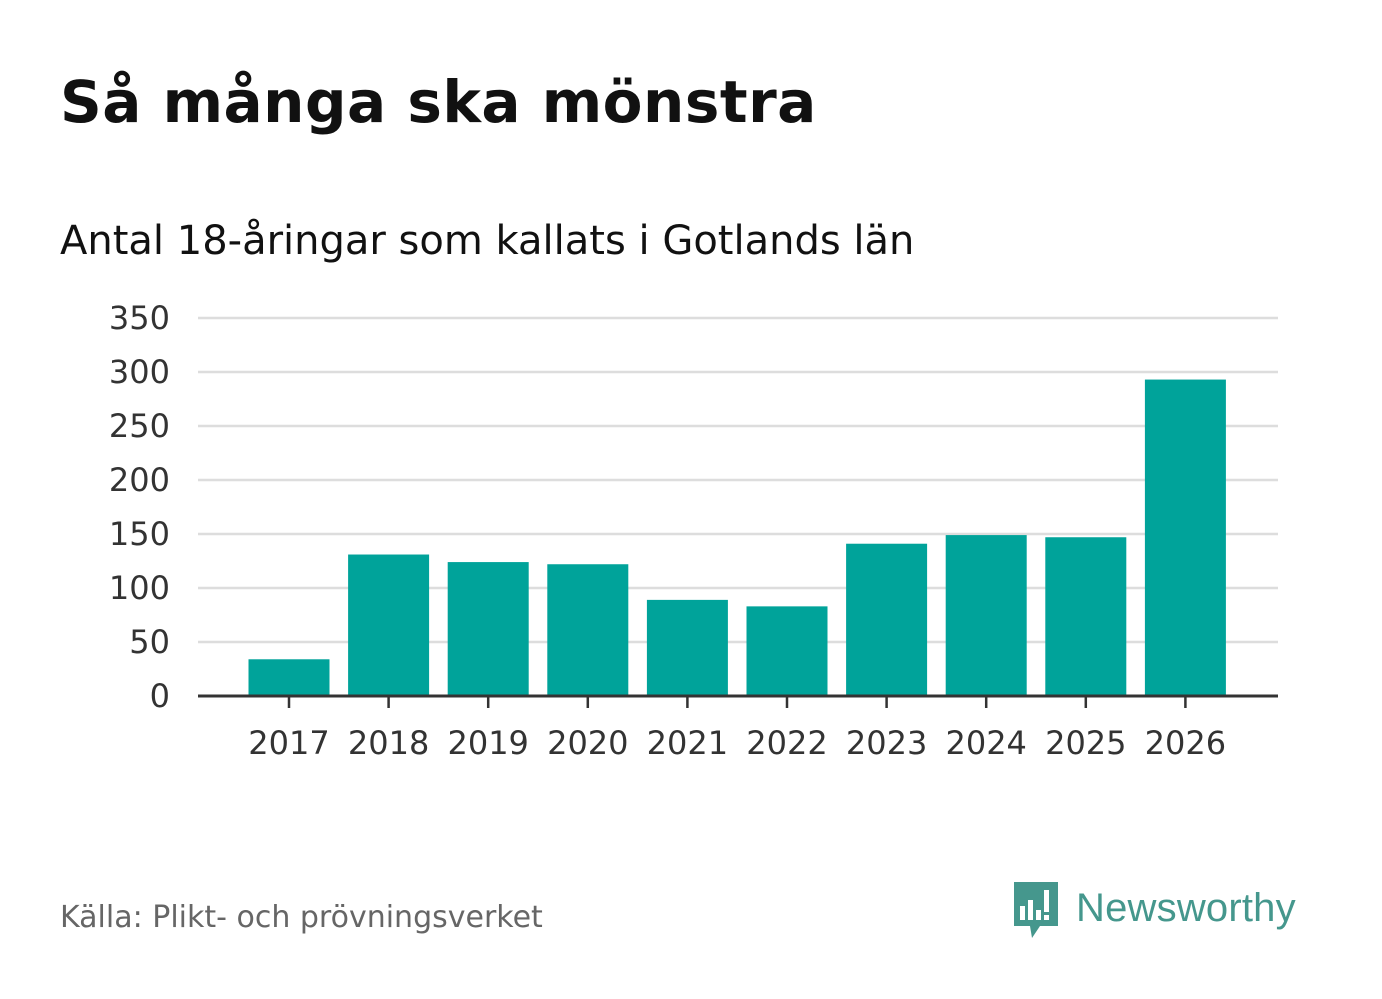 The height and width of the screenshot is (999, 1382). Describe the element at coordinates (1086, 616) in the screenshot. I see `bar-2025` at that location.